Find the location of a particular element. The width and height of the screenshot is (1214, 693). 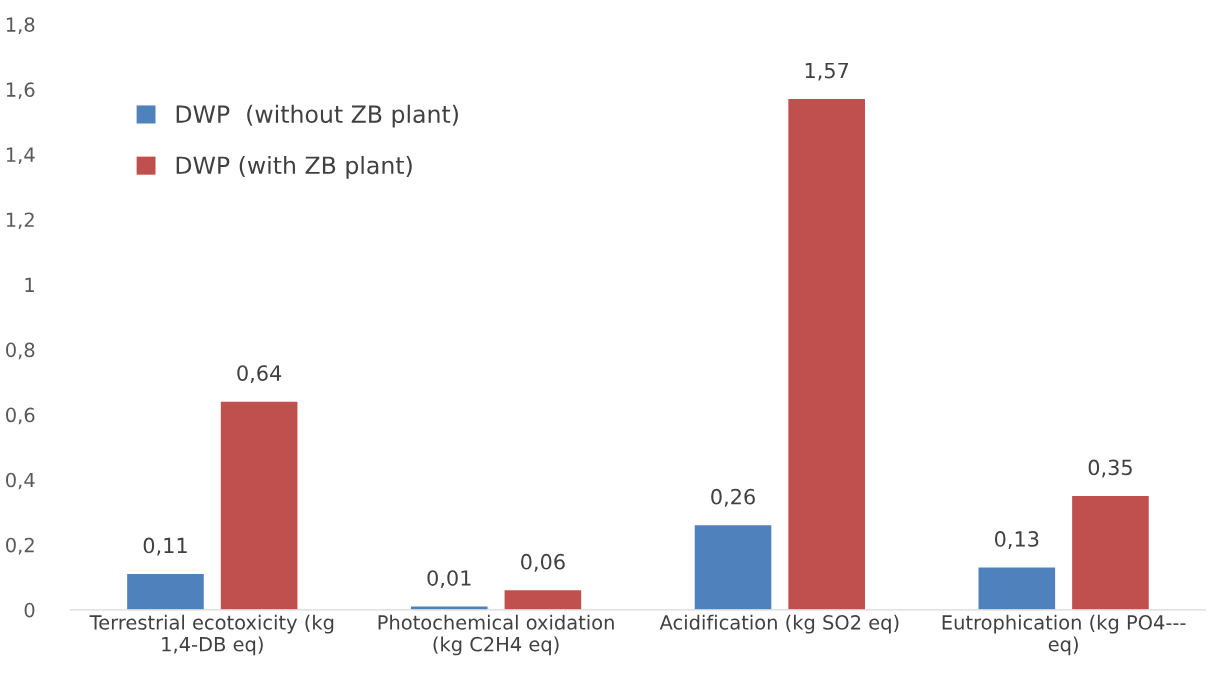

y-tick-label: 0,6 is located at coordinates (20, 416).